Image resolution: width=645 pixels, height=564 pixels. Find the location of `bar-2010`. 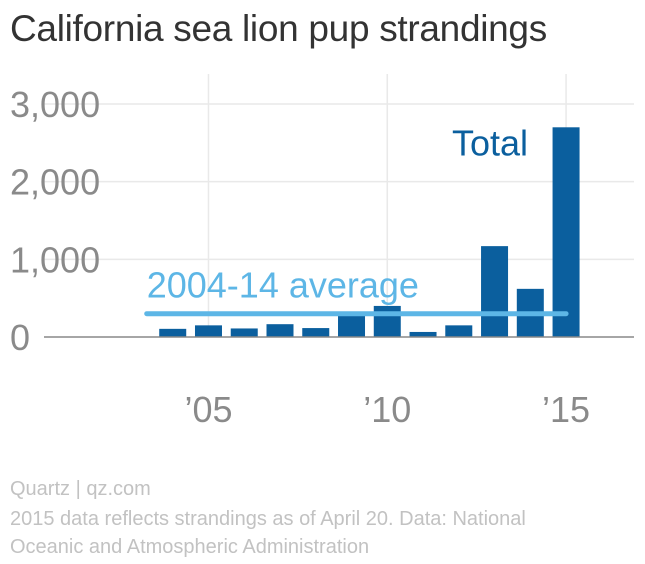

bar-2010 is located at coordinates (387, 321).